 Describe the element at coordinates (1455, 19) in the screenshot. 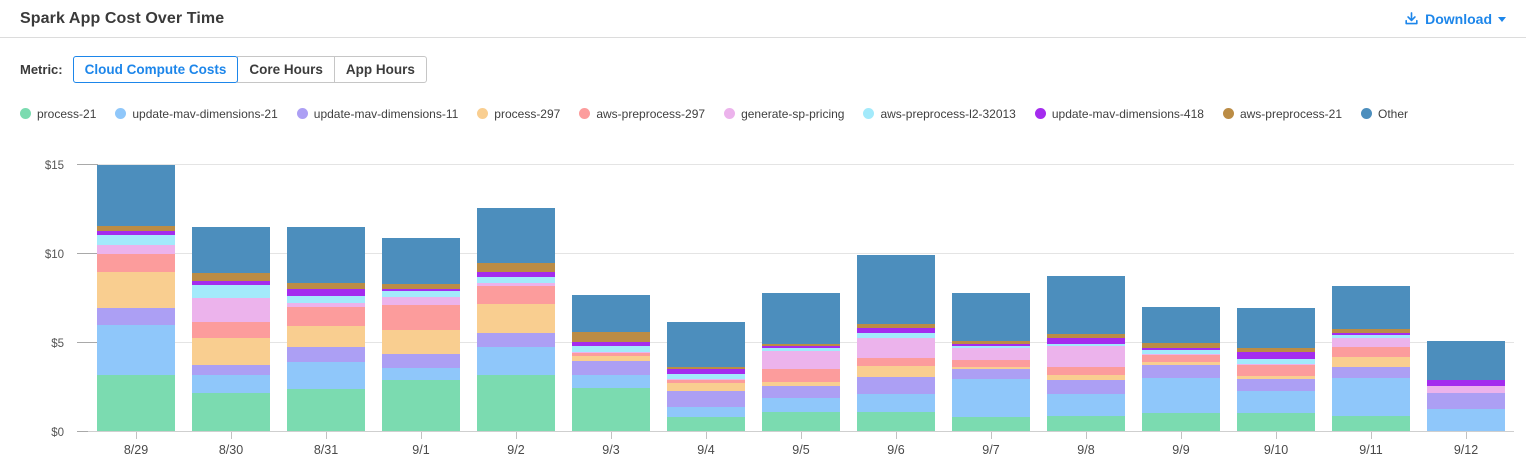

I see `download-button: Download` at that location.